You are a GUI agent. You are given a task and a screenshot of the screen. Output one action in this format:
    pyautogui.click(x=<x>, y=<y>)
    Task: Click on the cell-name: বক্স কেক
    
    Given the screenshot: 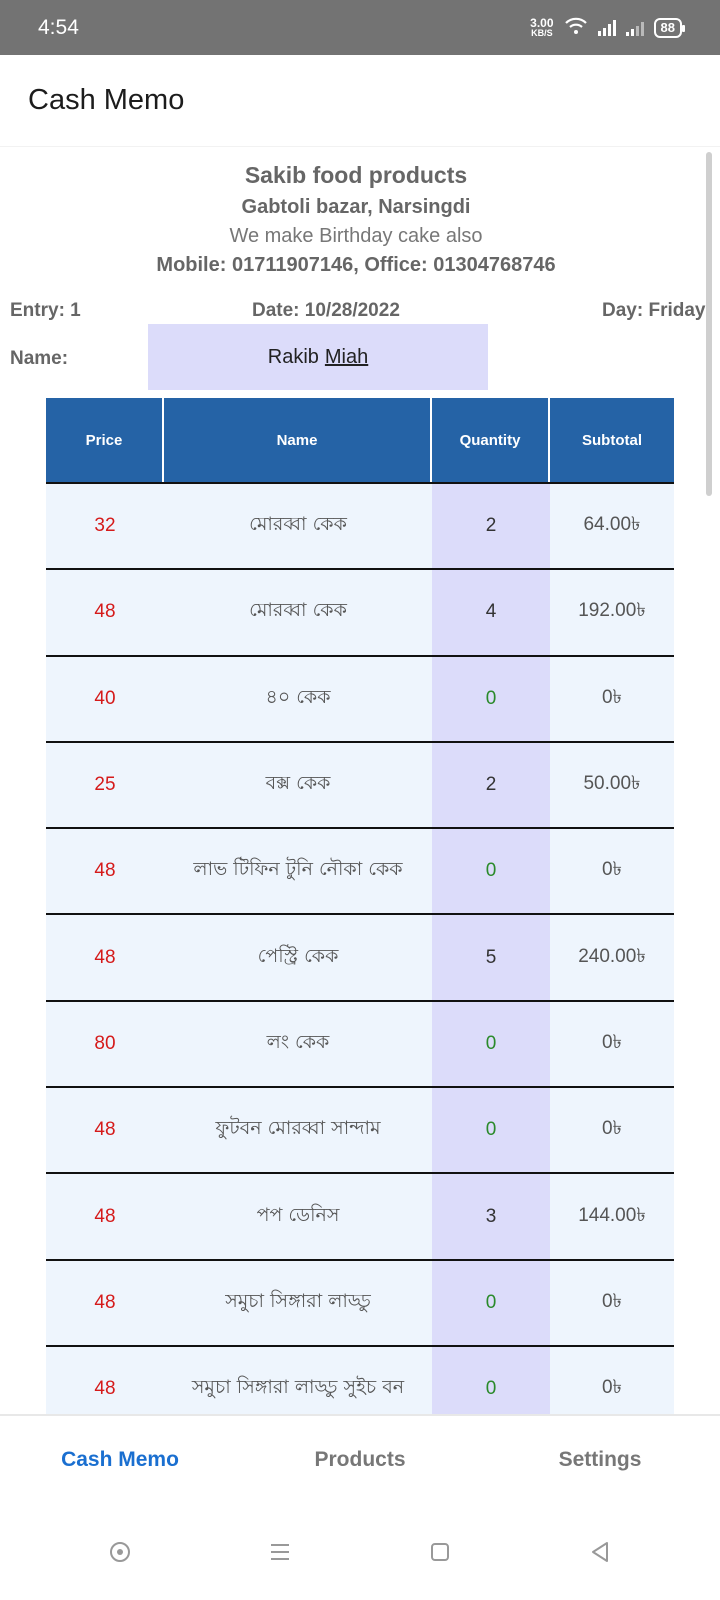 What is the action you would take?
    pyautogui.click(x=298, y=785)
    